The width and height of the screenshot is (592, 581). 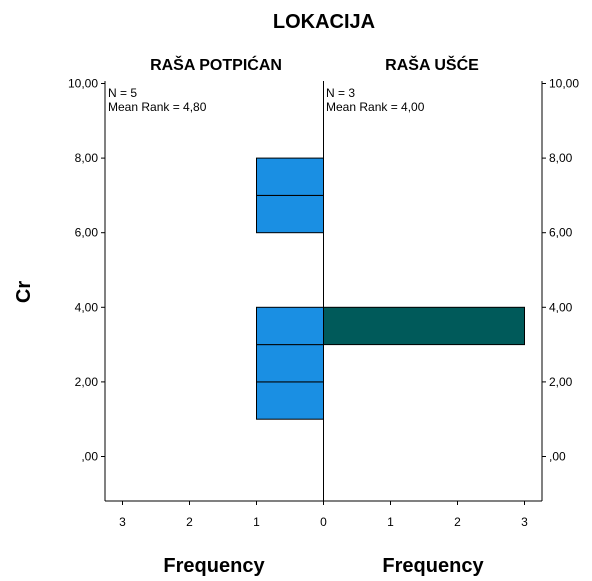 What do you see at coordinates (561, 233) in the screenshot?
I see `right-y-tick-label: 6,00` at bounding box center [561, 233].